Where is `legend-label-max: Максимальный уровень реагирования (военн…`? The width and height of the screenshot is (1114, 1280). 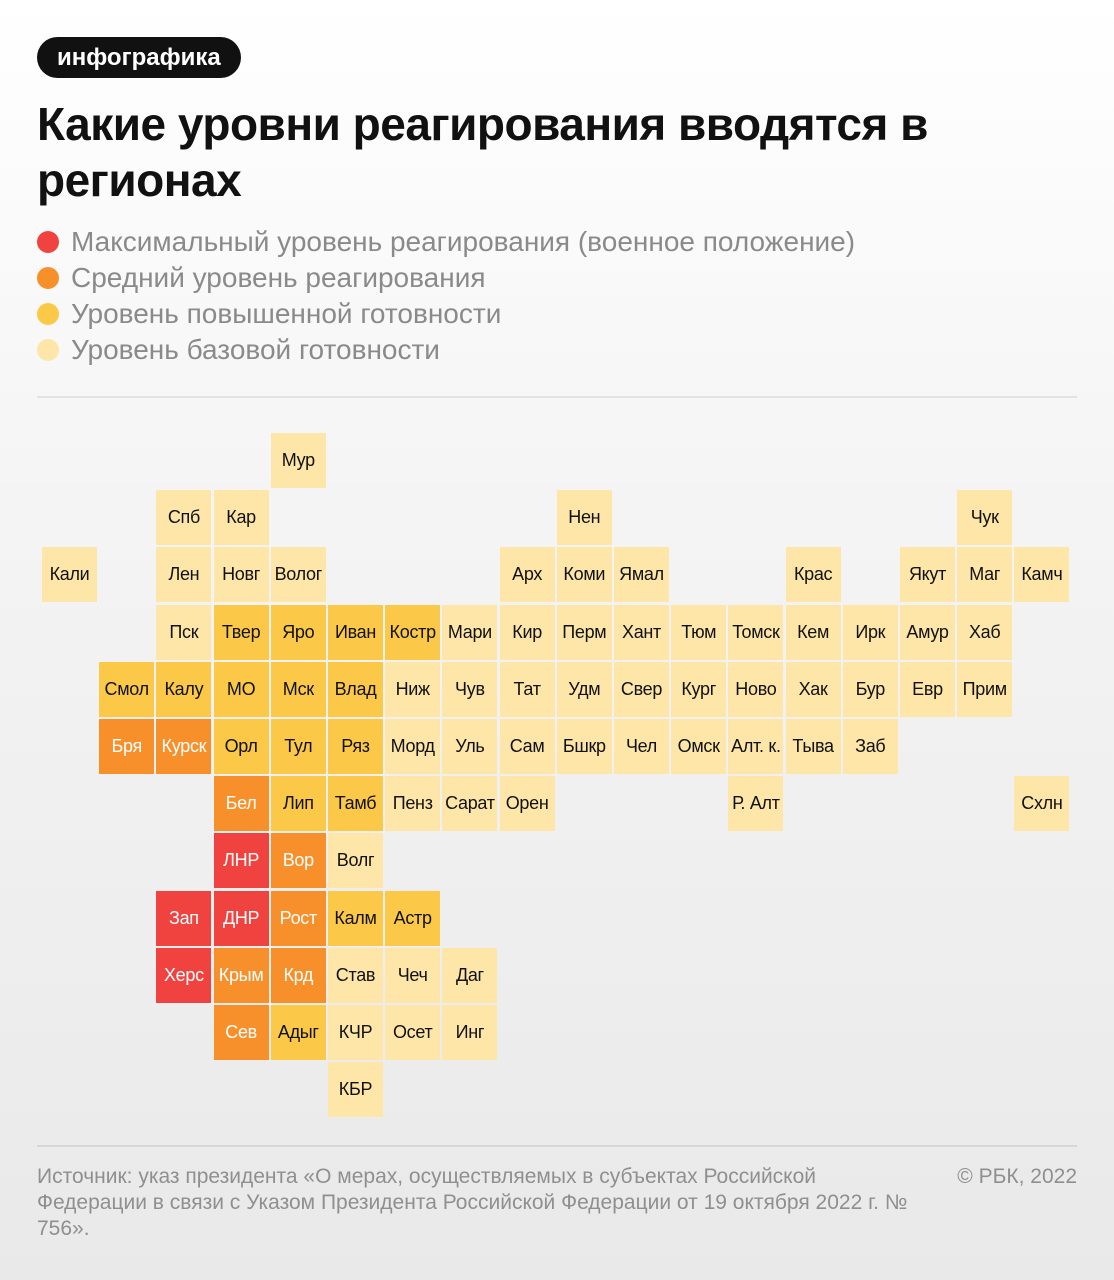
legend-label-max: Максимальный уровень реагирования (военн… is located at coordinates (463, 241).